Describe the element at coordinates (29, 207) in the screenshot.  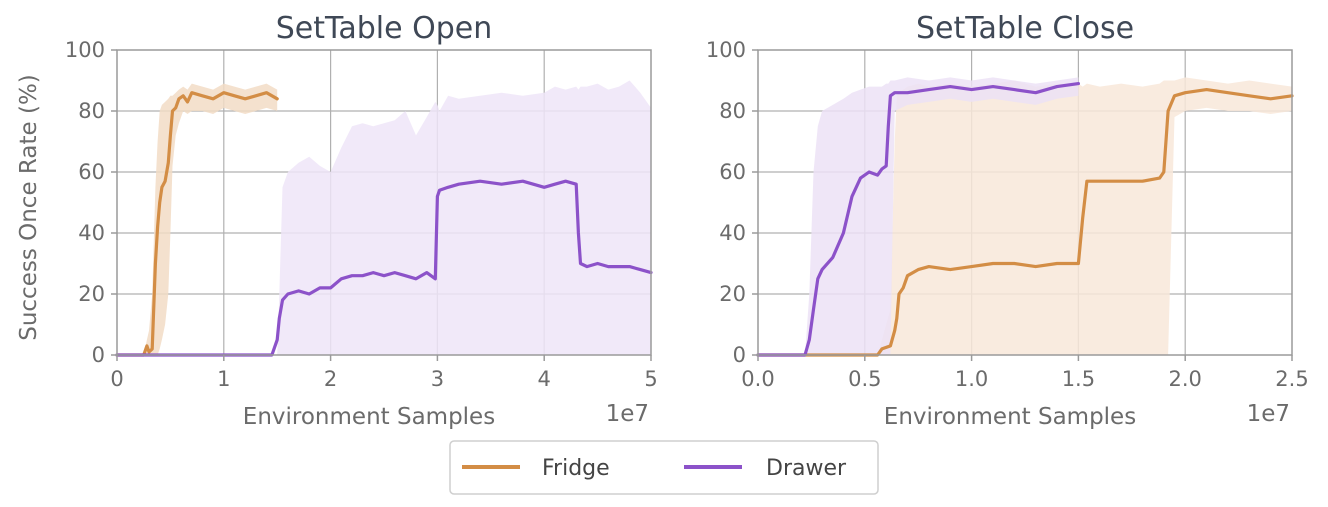
I see `y-axis-label: Success Once Rate (%)` at that location.